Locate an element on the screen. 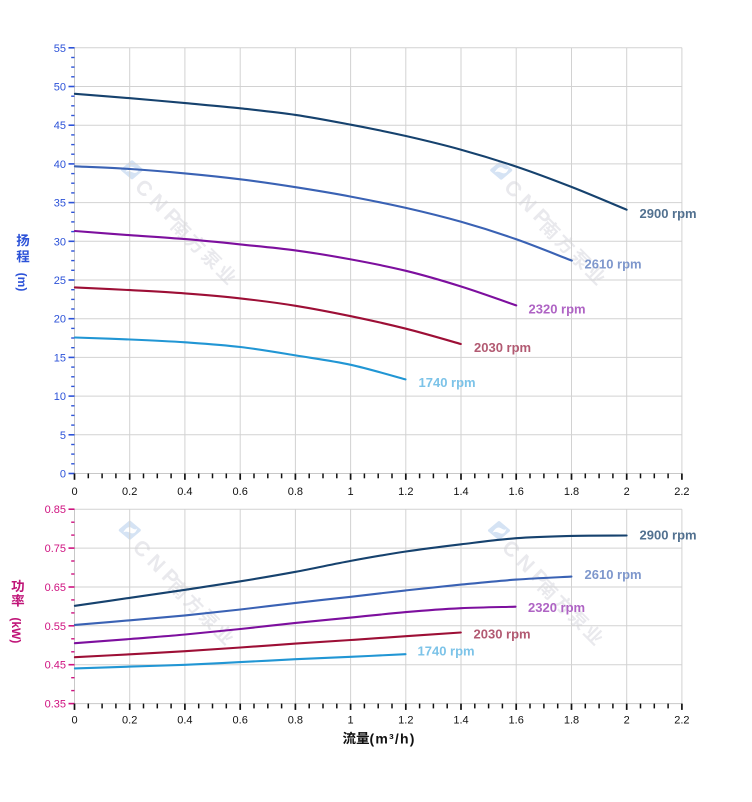 This screenshot has height=802, width=752. svg-text: 10 is located at coordinates (60, 397).